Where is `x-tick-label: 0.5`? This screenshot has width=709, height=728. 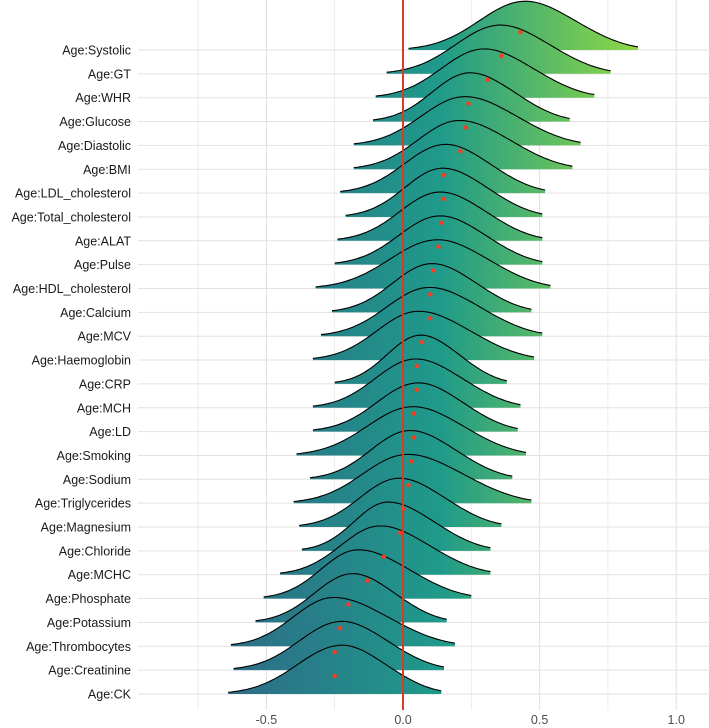 x-tick-label: 0.5 is located at coordinates (539, 720).